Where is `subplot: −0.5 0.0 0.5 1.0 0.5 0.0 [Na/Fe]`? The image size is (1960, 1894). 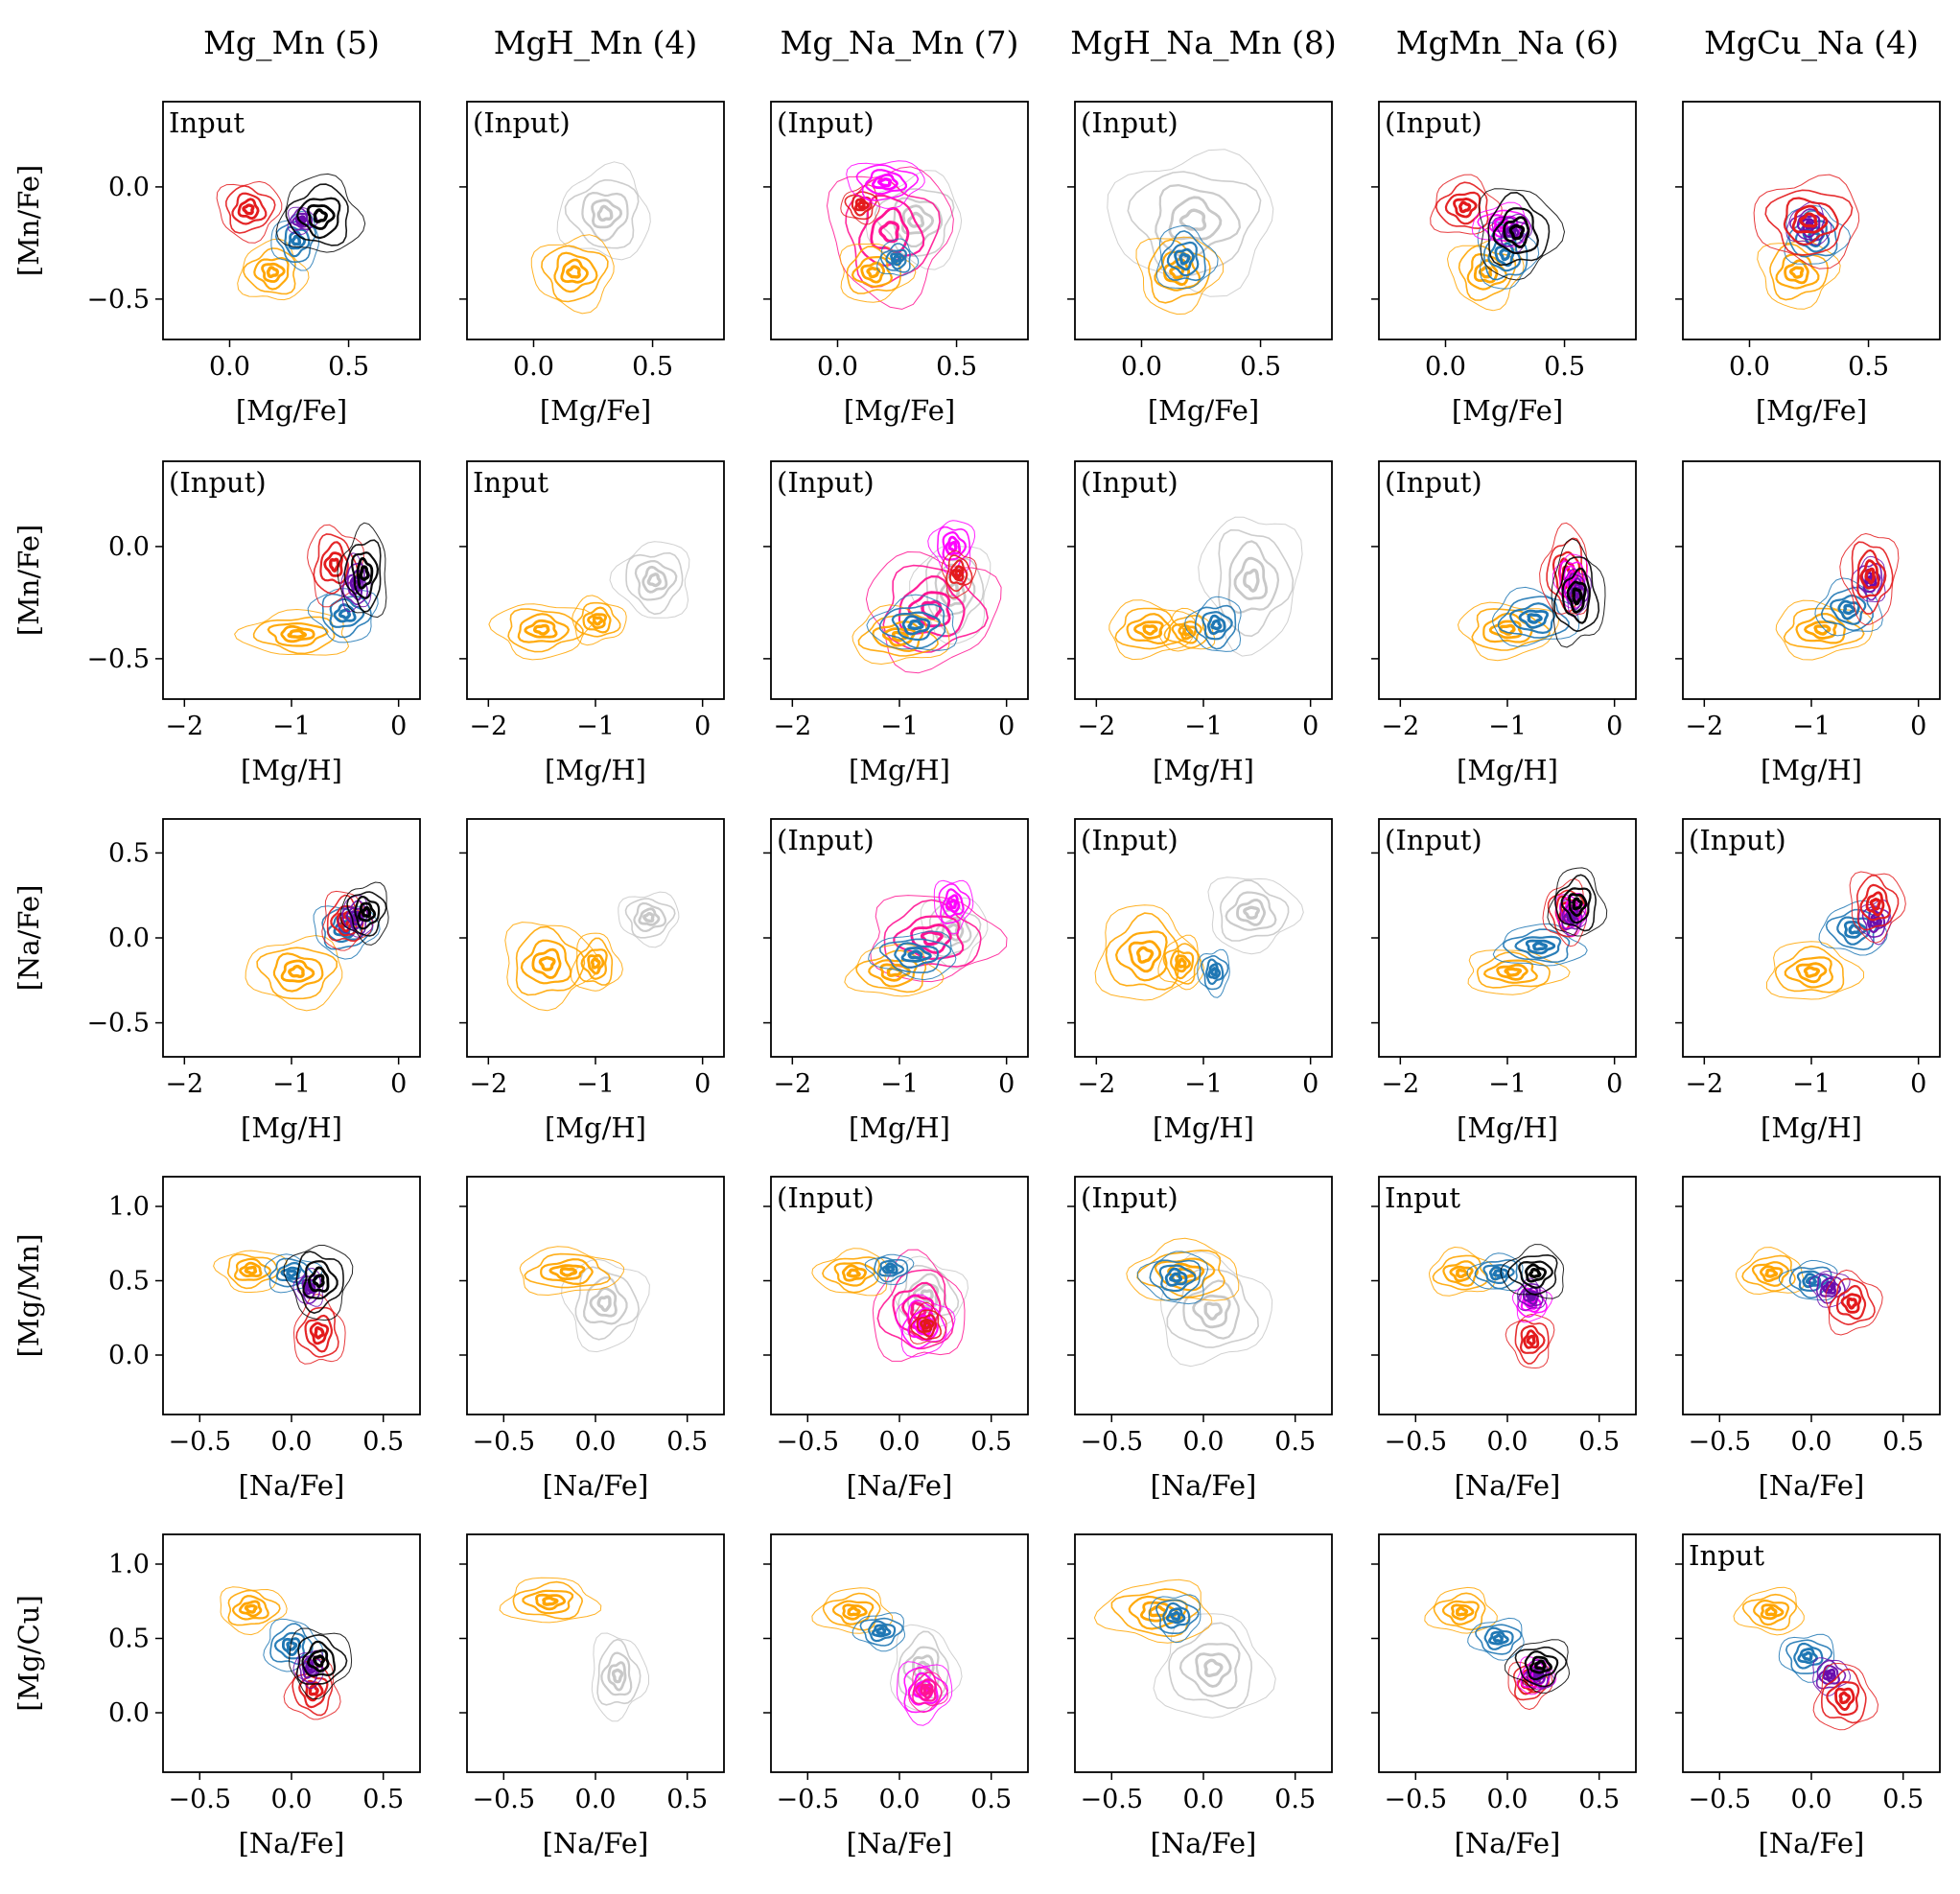 subplot: −0.5 0.0 0.5 1.0 0.5 0.0 [Na/Fe] is located at coordinates (264, 1339).